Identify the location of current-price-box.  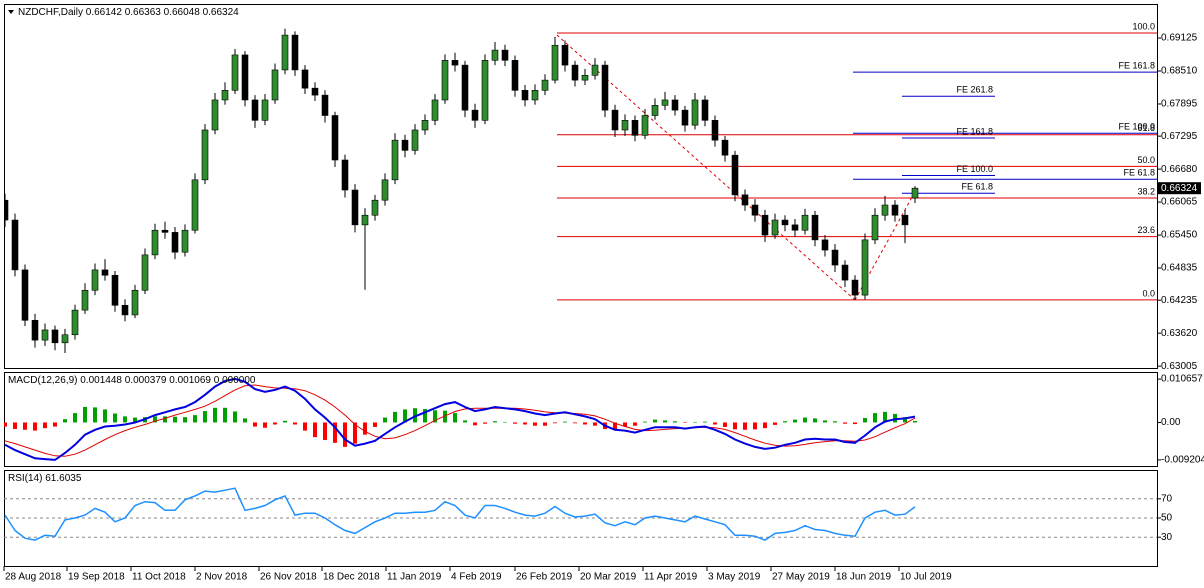
(1179, 188).